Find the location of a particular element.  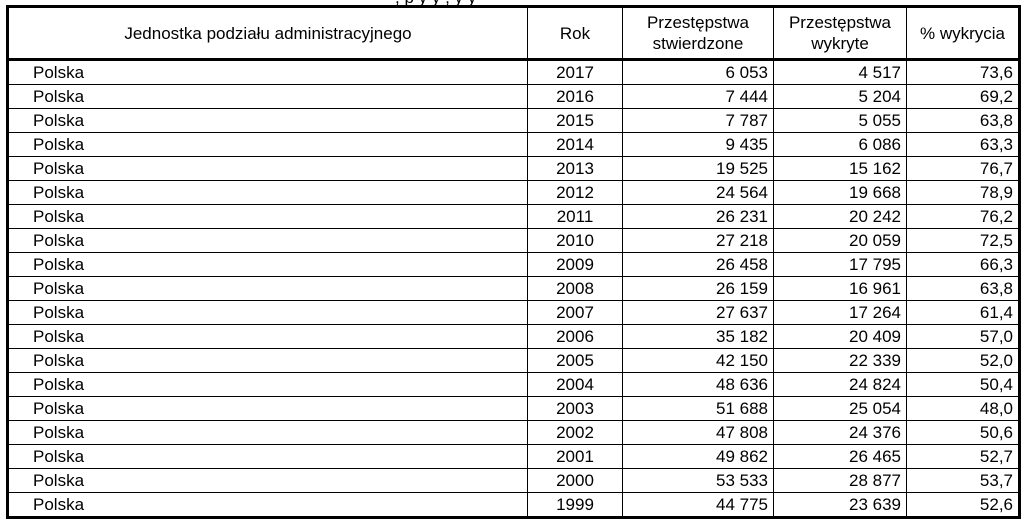

cell-detection-rate: 52,0 is located at coordinates (963, 360).